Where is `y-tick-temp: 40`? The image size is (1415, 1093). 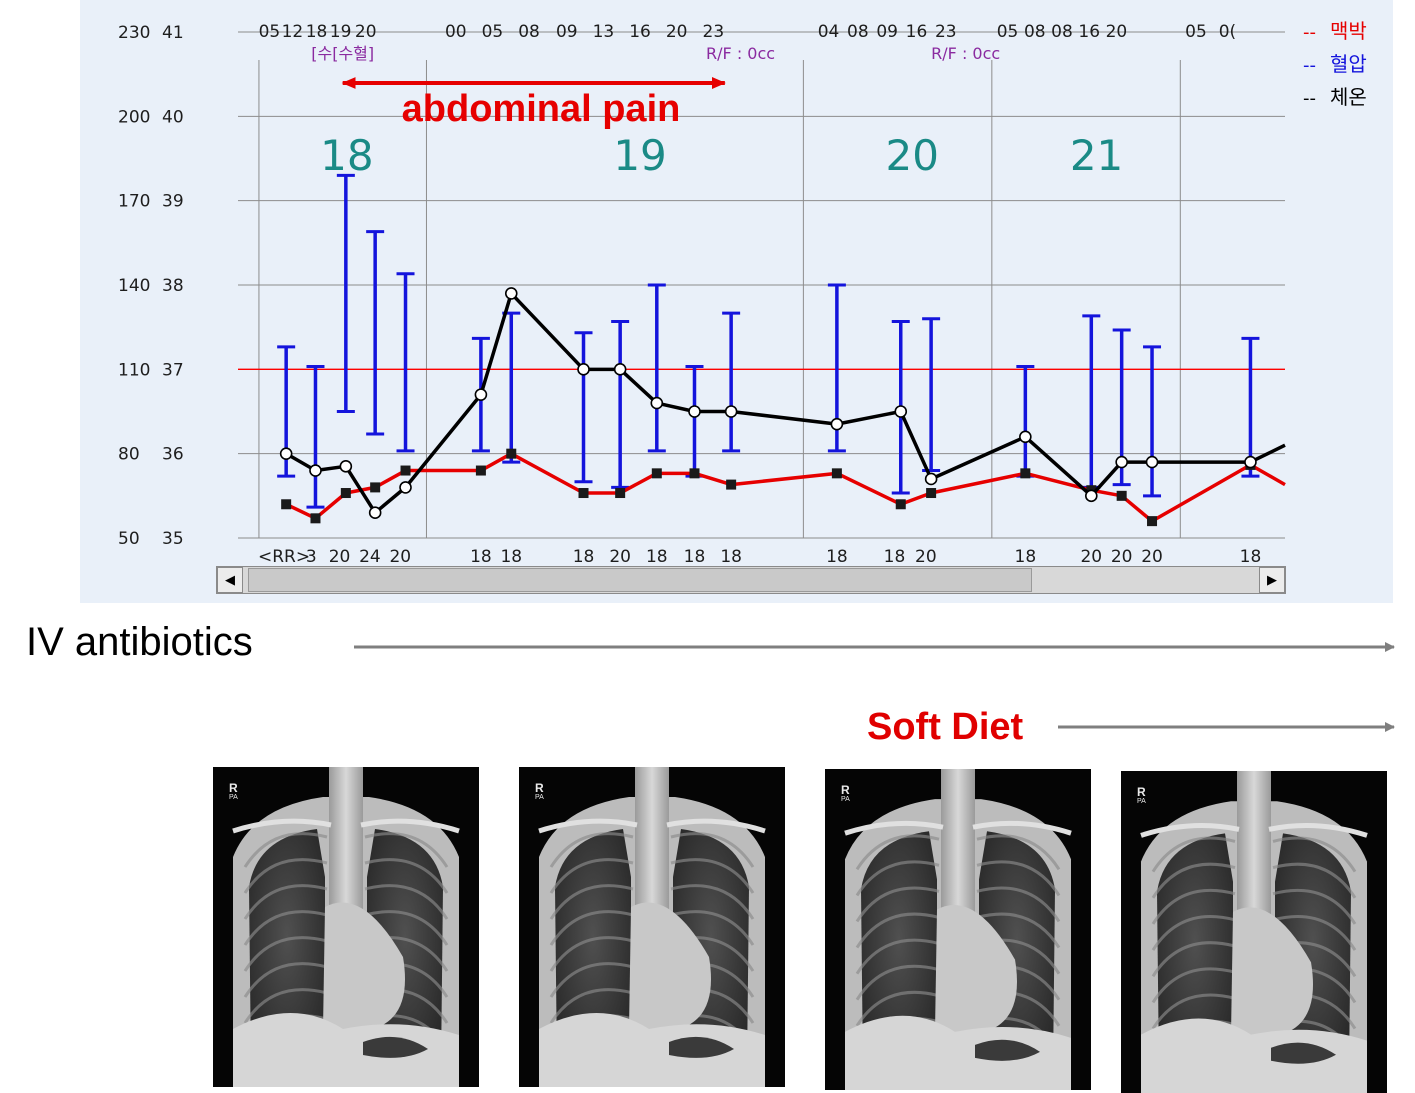 y-tick-temp: 40 is located at coordinates (173, 117).